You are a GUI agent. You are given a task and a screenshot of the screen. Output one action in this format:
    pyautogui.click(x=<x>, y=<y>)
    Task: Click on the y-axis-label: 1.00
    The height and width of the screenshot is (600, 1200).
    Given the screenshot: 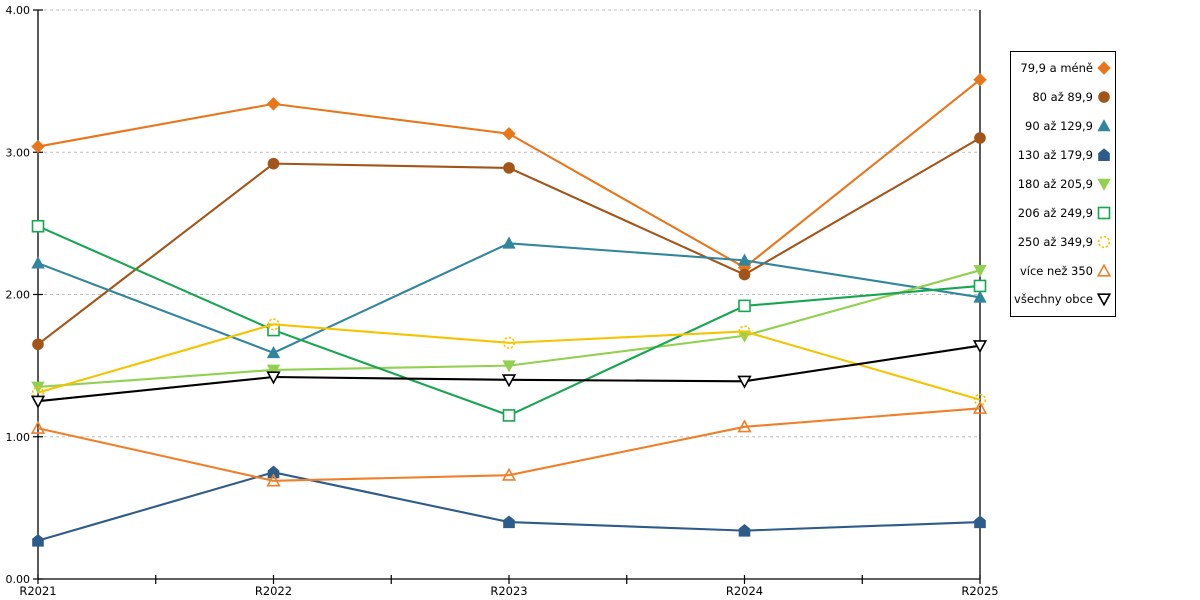 What is the action you would take?
    pyautogui.click(x=18, y=437)
    